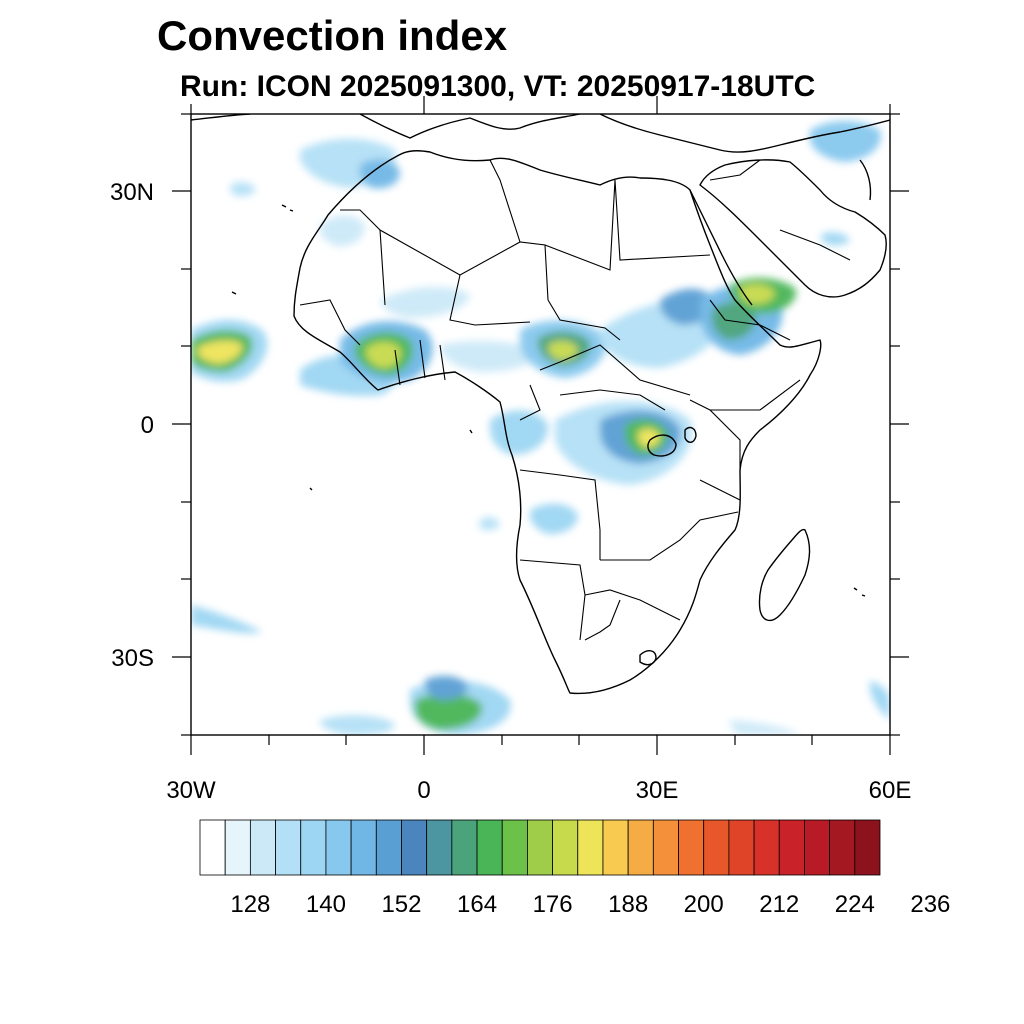  I want to click on lat-label-0: 0, so click(147, 425).